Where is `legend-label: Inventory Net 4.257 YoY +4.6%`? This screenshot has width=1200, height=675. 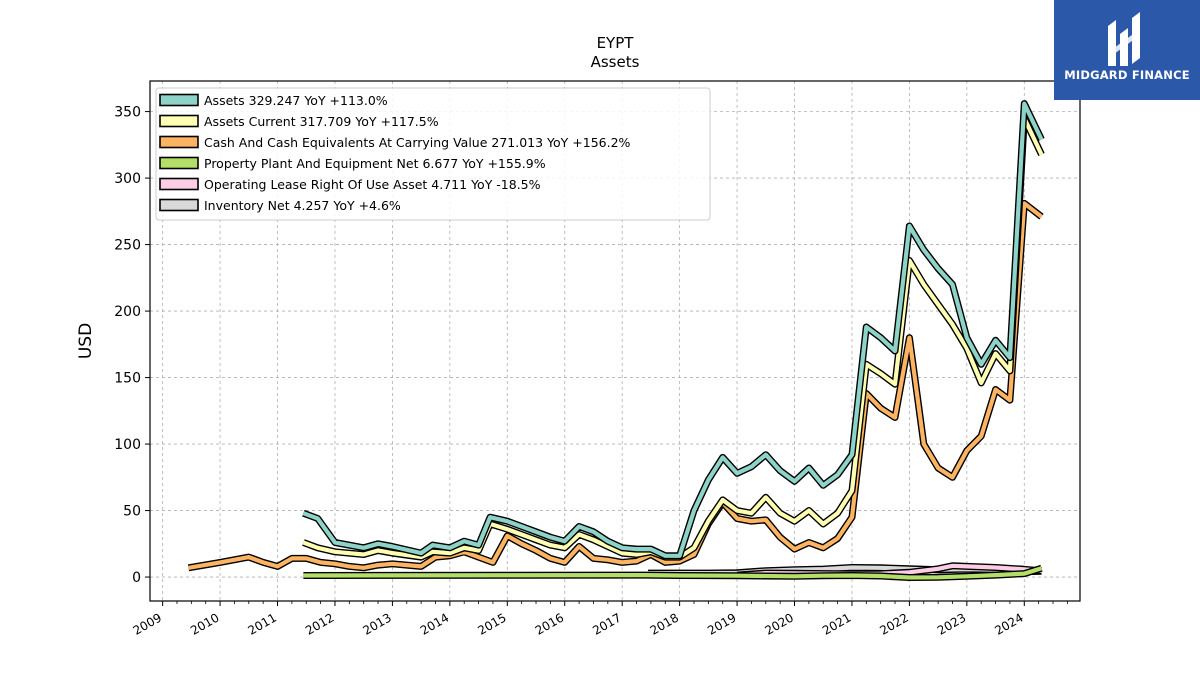 legend-label: Inventory Net 4.257 YoY +4.6% is located at coordinates (302, 205).